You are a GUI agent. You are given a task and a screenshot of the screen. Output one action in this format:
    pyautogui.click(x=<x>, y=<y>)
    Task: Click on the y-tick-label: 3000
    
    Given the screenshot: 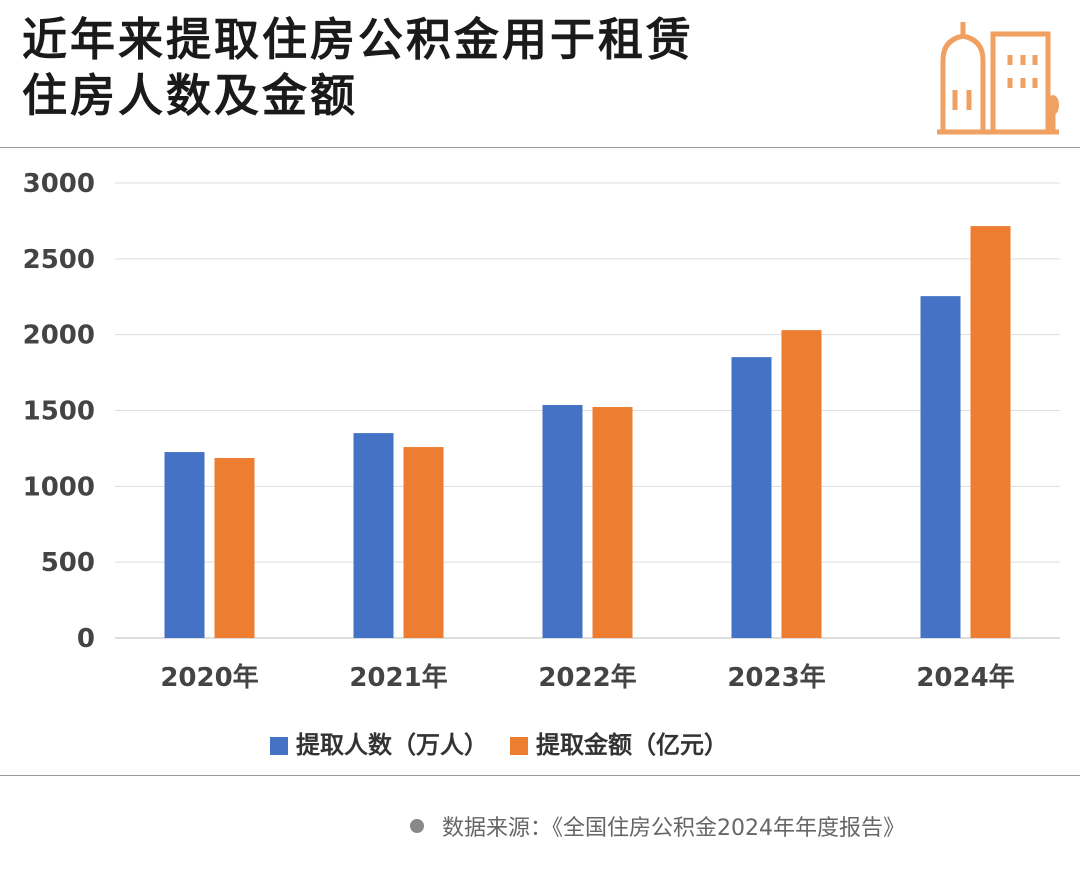 What is the action you would take?
    pyautogui.click(x=59, y=184)
    